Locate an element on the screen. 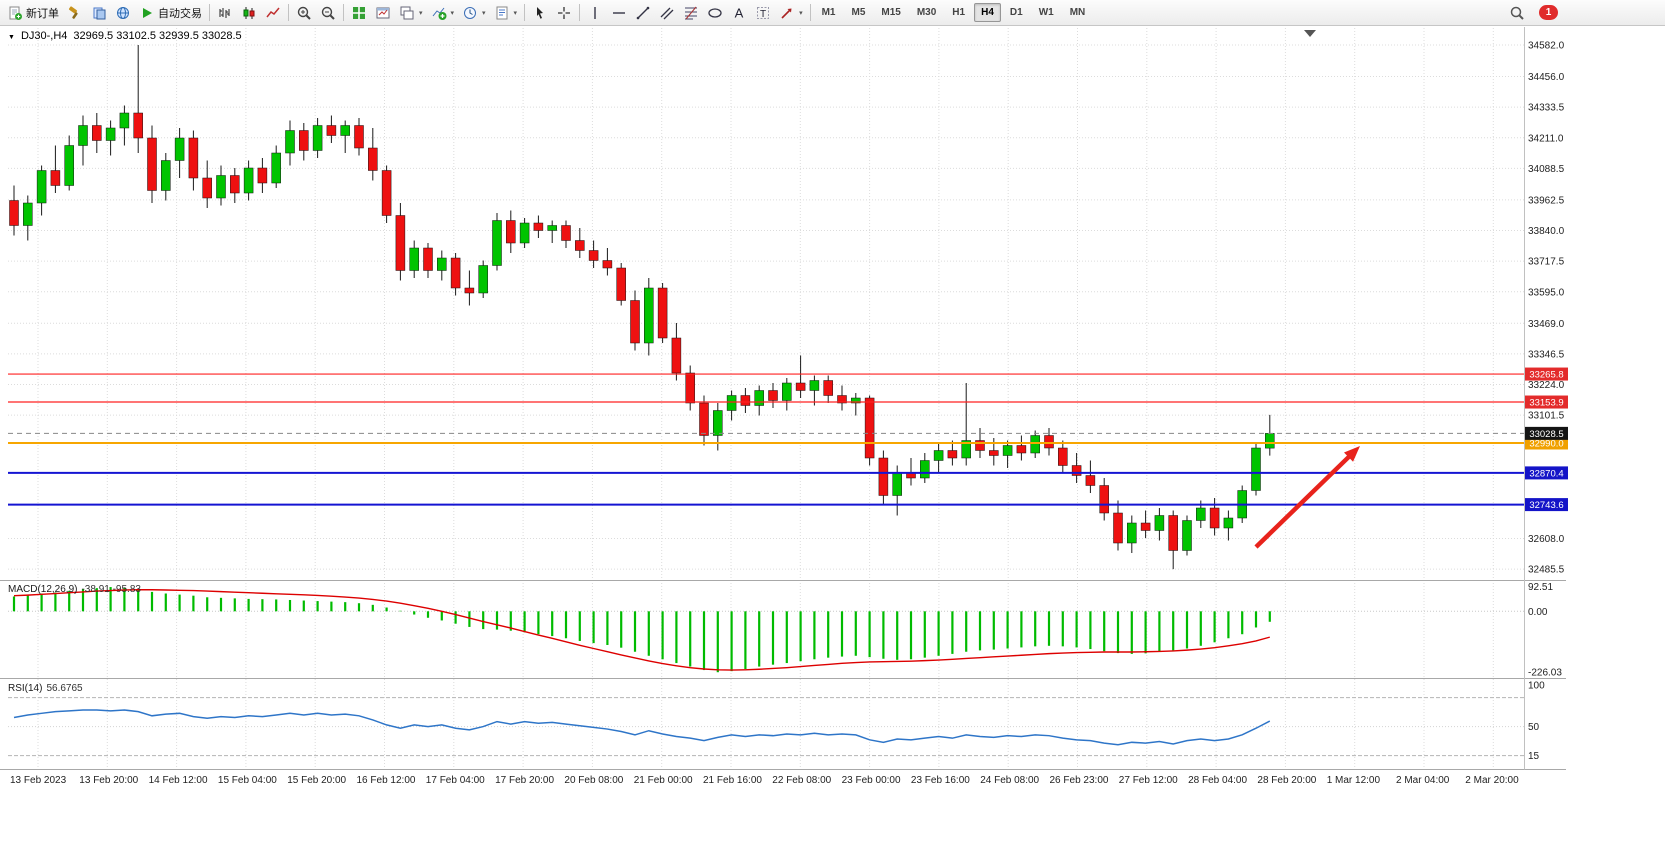 This screenshot has height=842, width=1665. svg-text: 34456.0 is located at coordinates (1546, 77).